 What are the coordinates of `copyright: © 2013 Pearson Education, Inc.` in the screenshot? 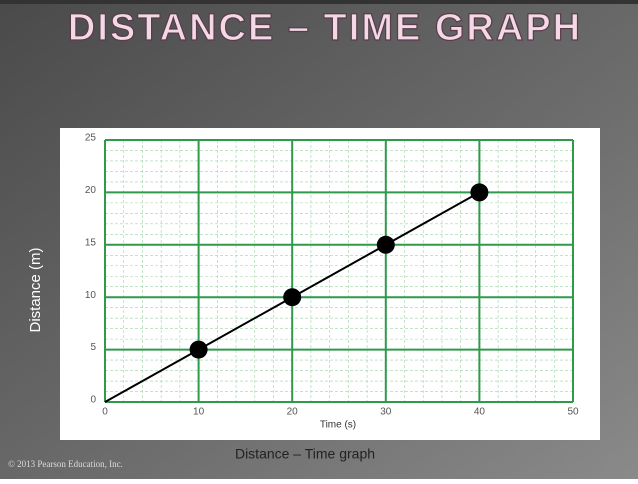 It's located at (65, 464).